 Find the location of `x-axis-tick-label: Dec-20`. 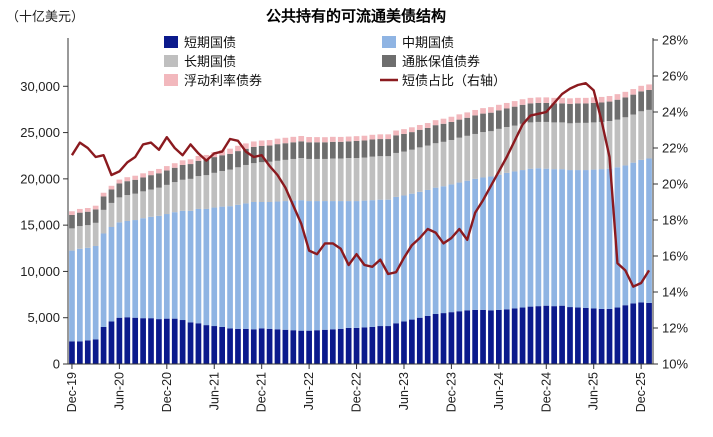

x-axis-tick-label: Dec-20 is located at coordinates (167, 392).